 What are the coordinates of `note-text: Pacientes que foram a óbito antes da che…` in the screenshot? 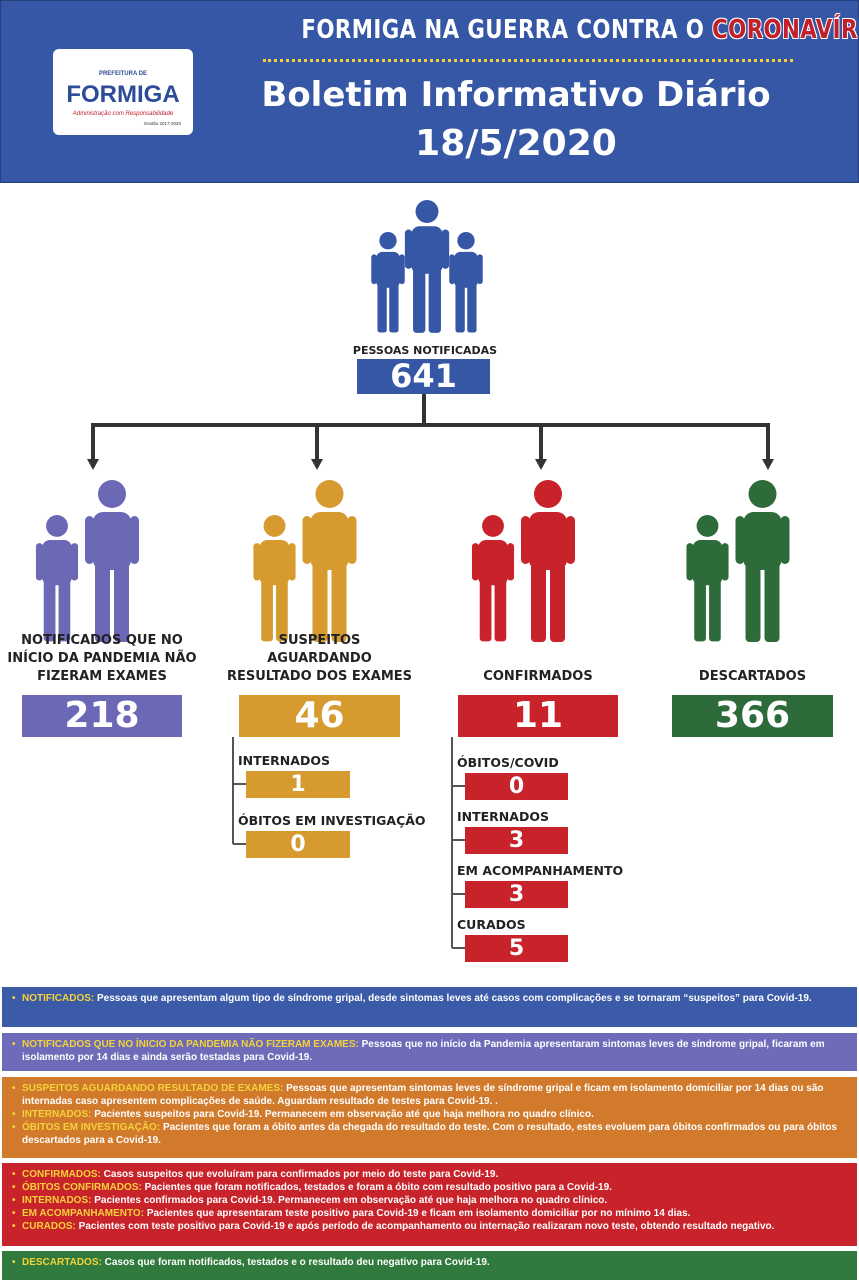 It's located at (429, 1134).